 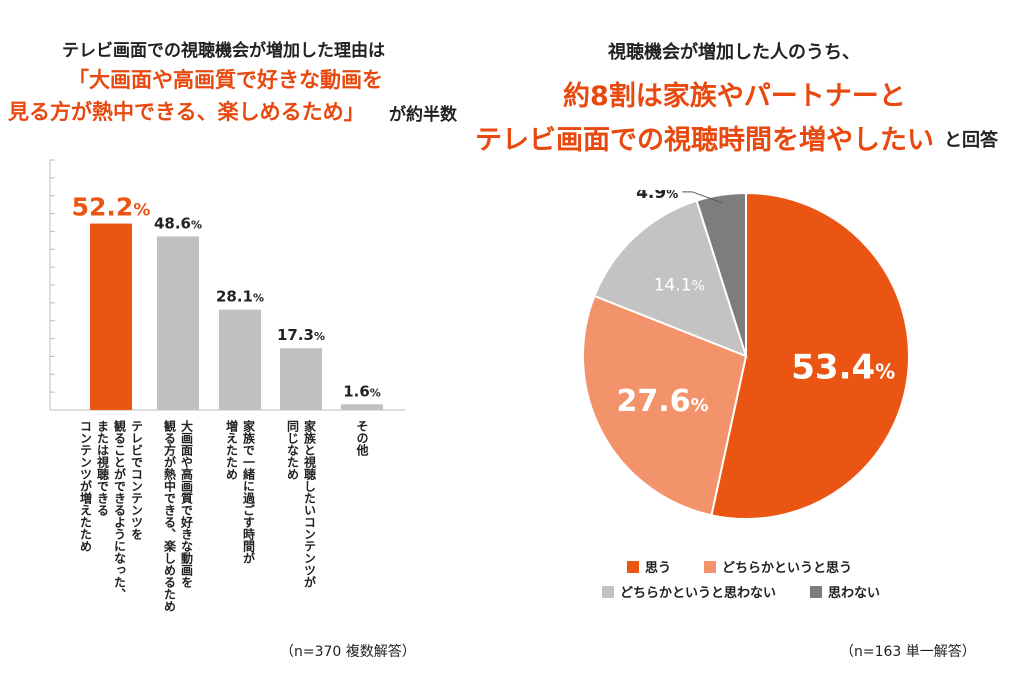 I want to click on category-label-0-line-2: または視聴できる, so click(x=103, y=468).